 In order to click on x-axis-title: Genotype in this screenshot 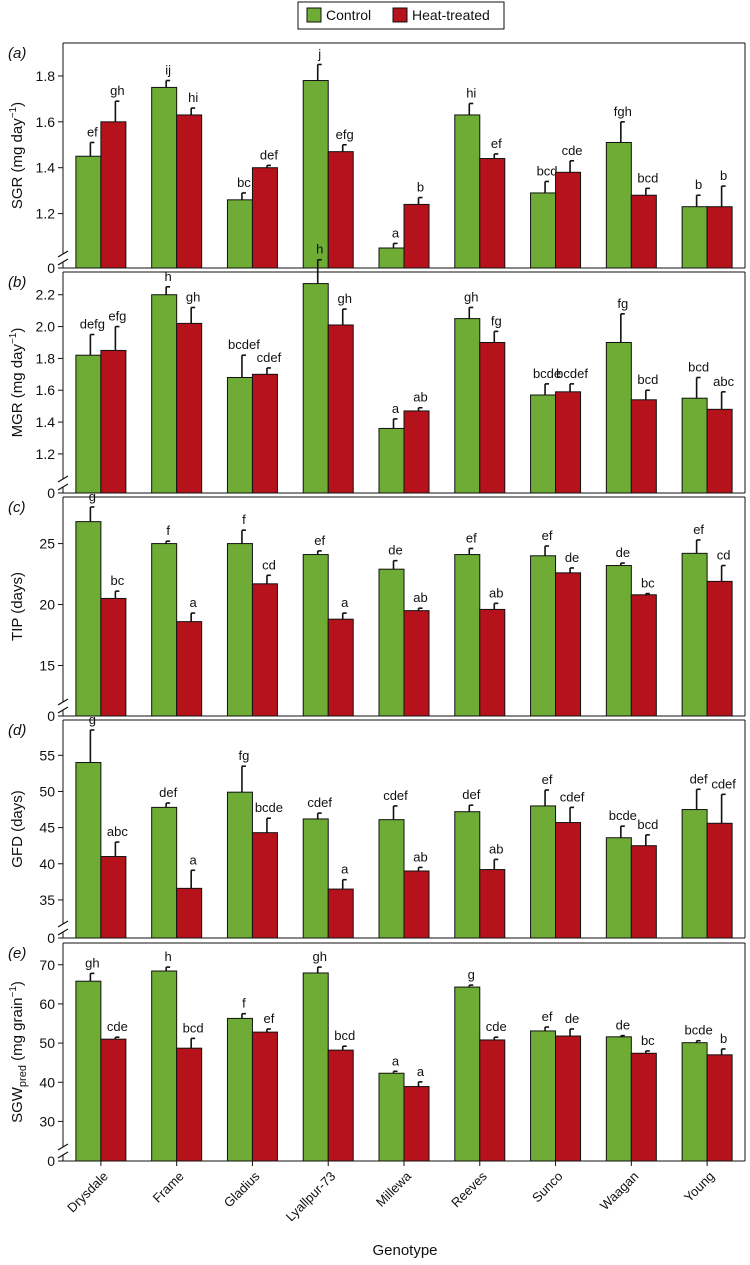, I will do `click(404, 1250)`.